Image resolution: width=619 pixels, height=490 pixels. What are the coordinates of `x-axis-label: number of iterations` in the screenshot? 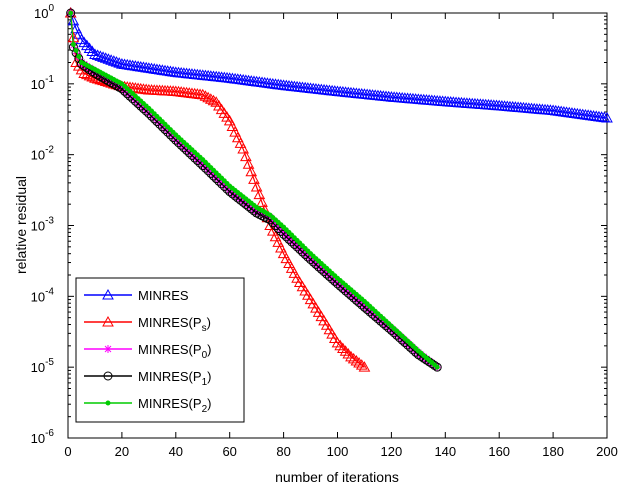 It's located at (337, 477).